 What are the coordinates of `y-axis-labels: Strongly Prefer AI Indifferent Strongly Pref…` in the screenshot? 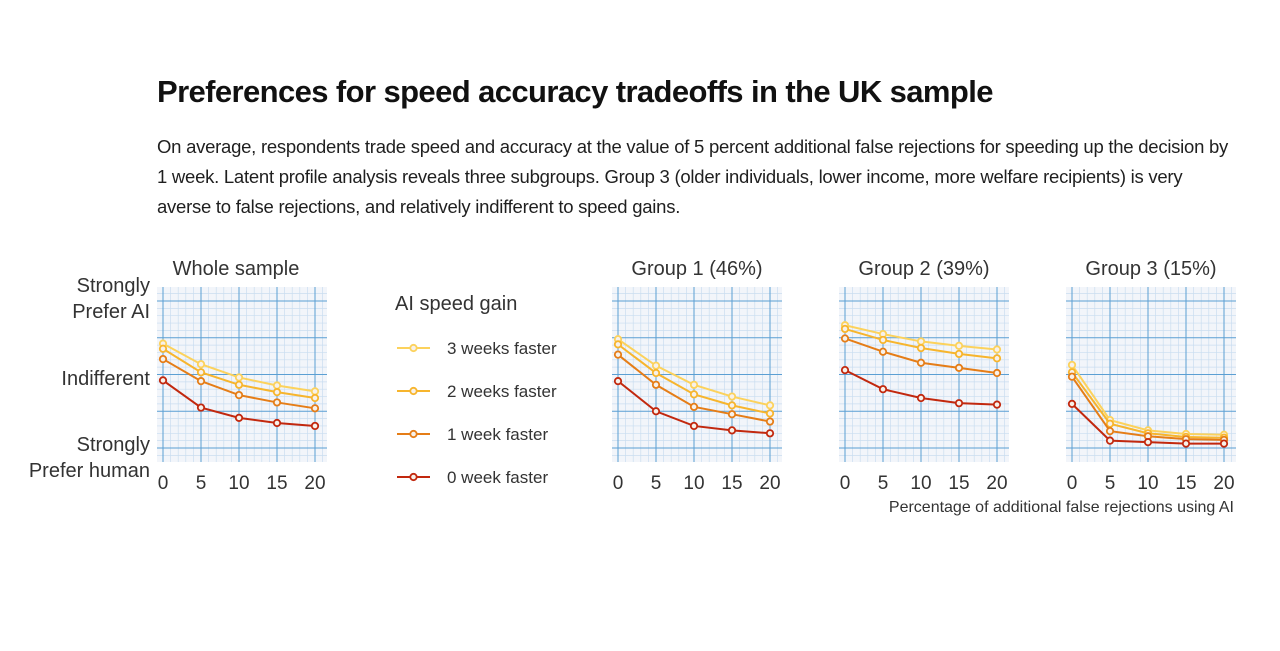 It's located at (90, 378).